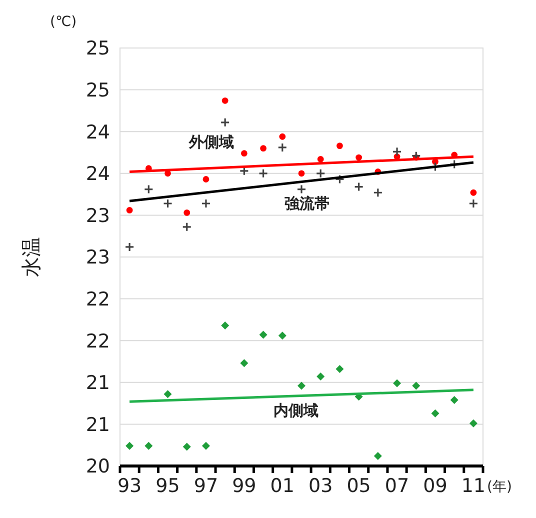  Describe the element at coordinates (282, 486) in the screenshot. I see `x-tick-label: 01` at that location.